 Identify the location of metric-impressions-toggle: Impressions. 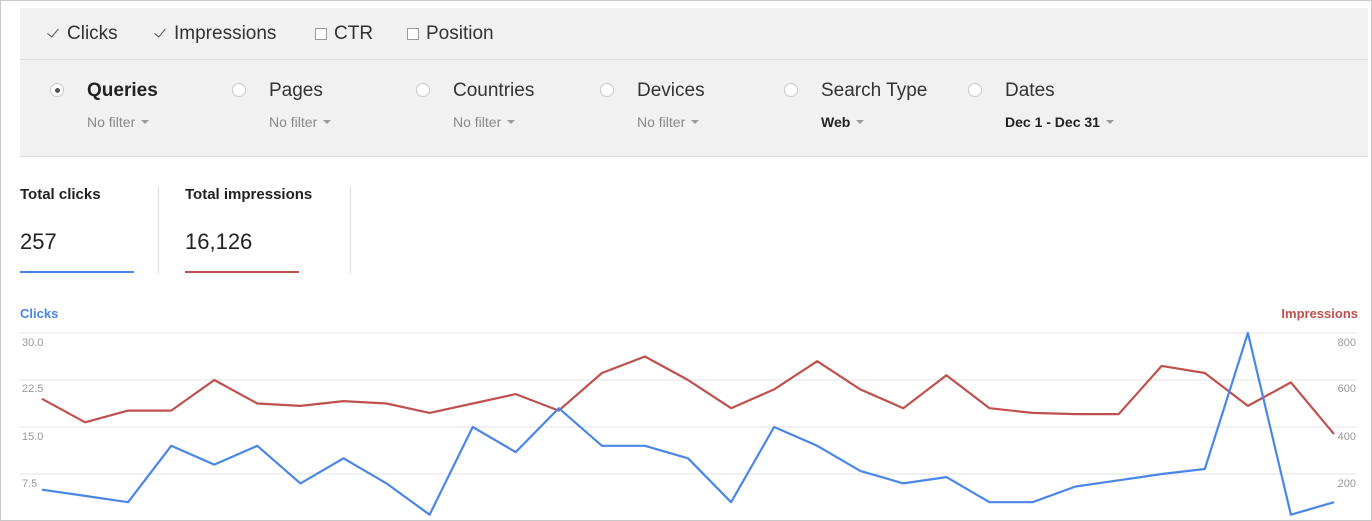
(215, 34).